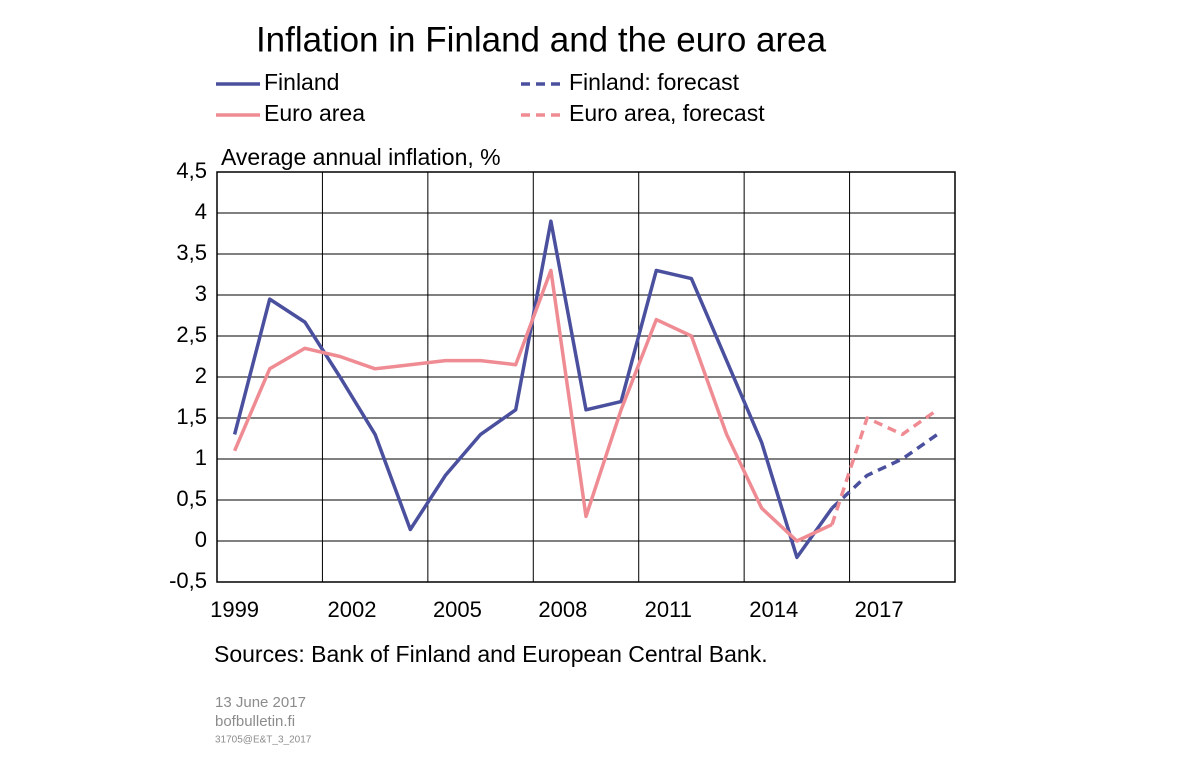  Describe the element at coordinates (301, 82) in the screenshot. I see `legend-label: Finland` at that location.